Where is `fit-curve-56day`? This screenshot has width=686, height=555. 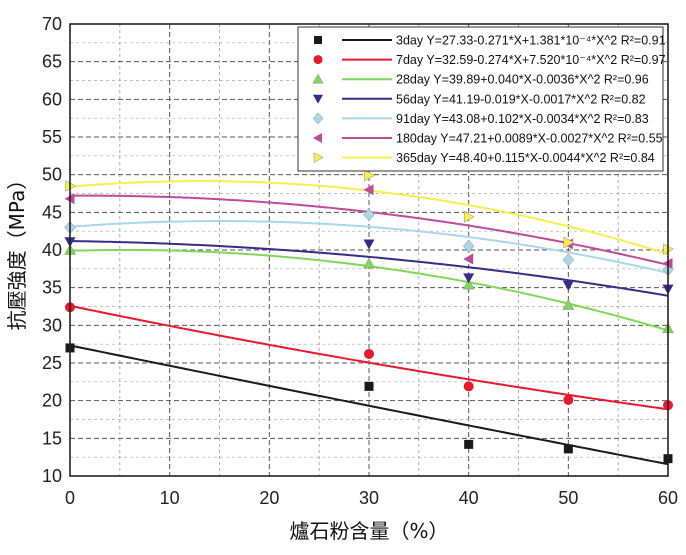
fit-curve-56day is located at coordinates (369, 268).